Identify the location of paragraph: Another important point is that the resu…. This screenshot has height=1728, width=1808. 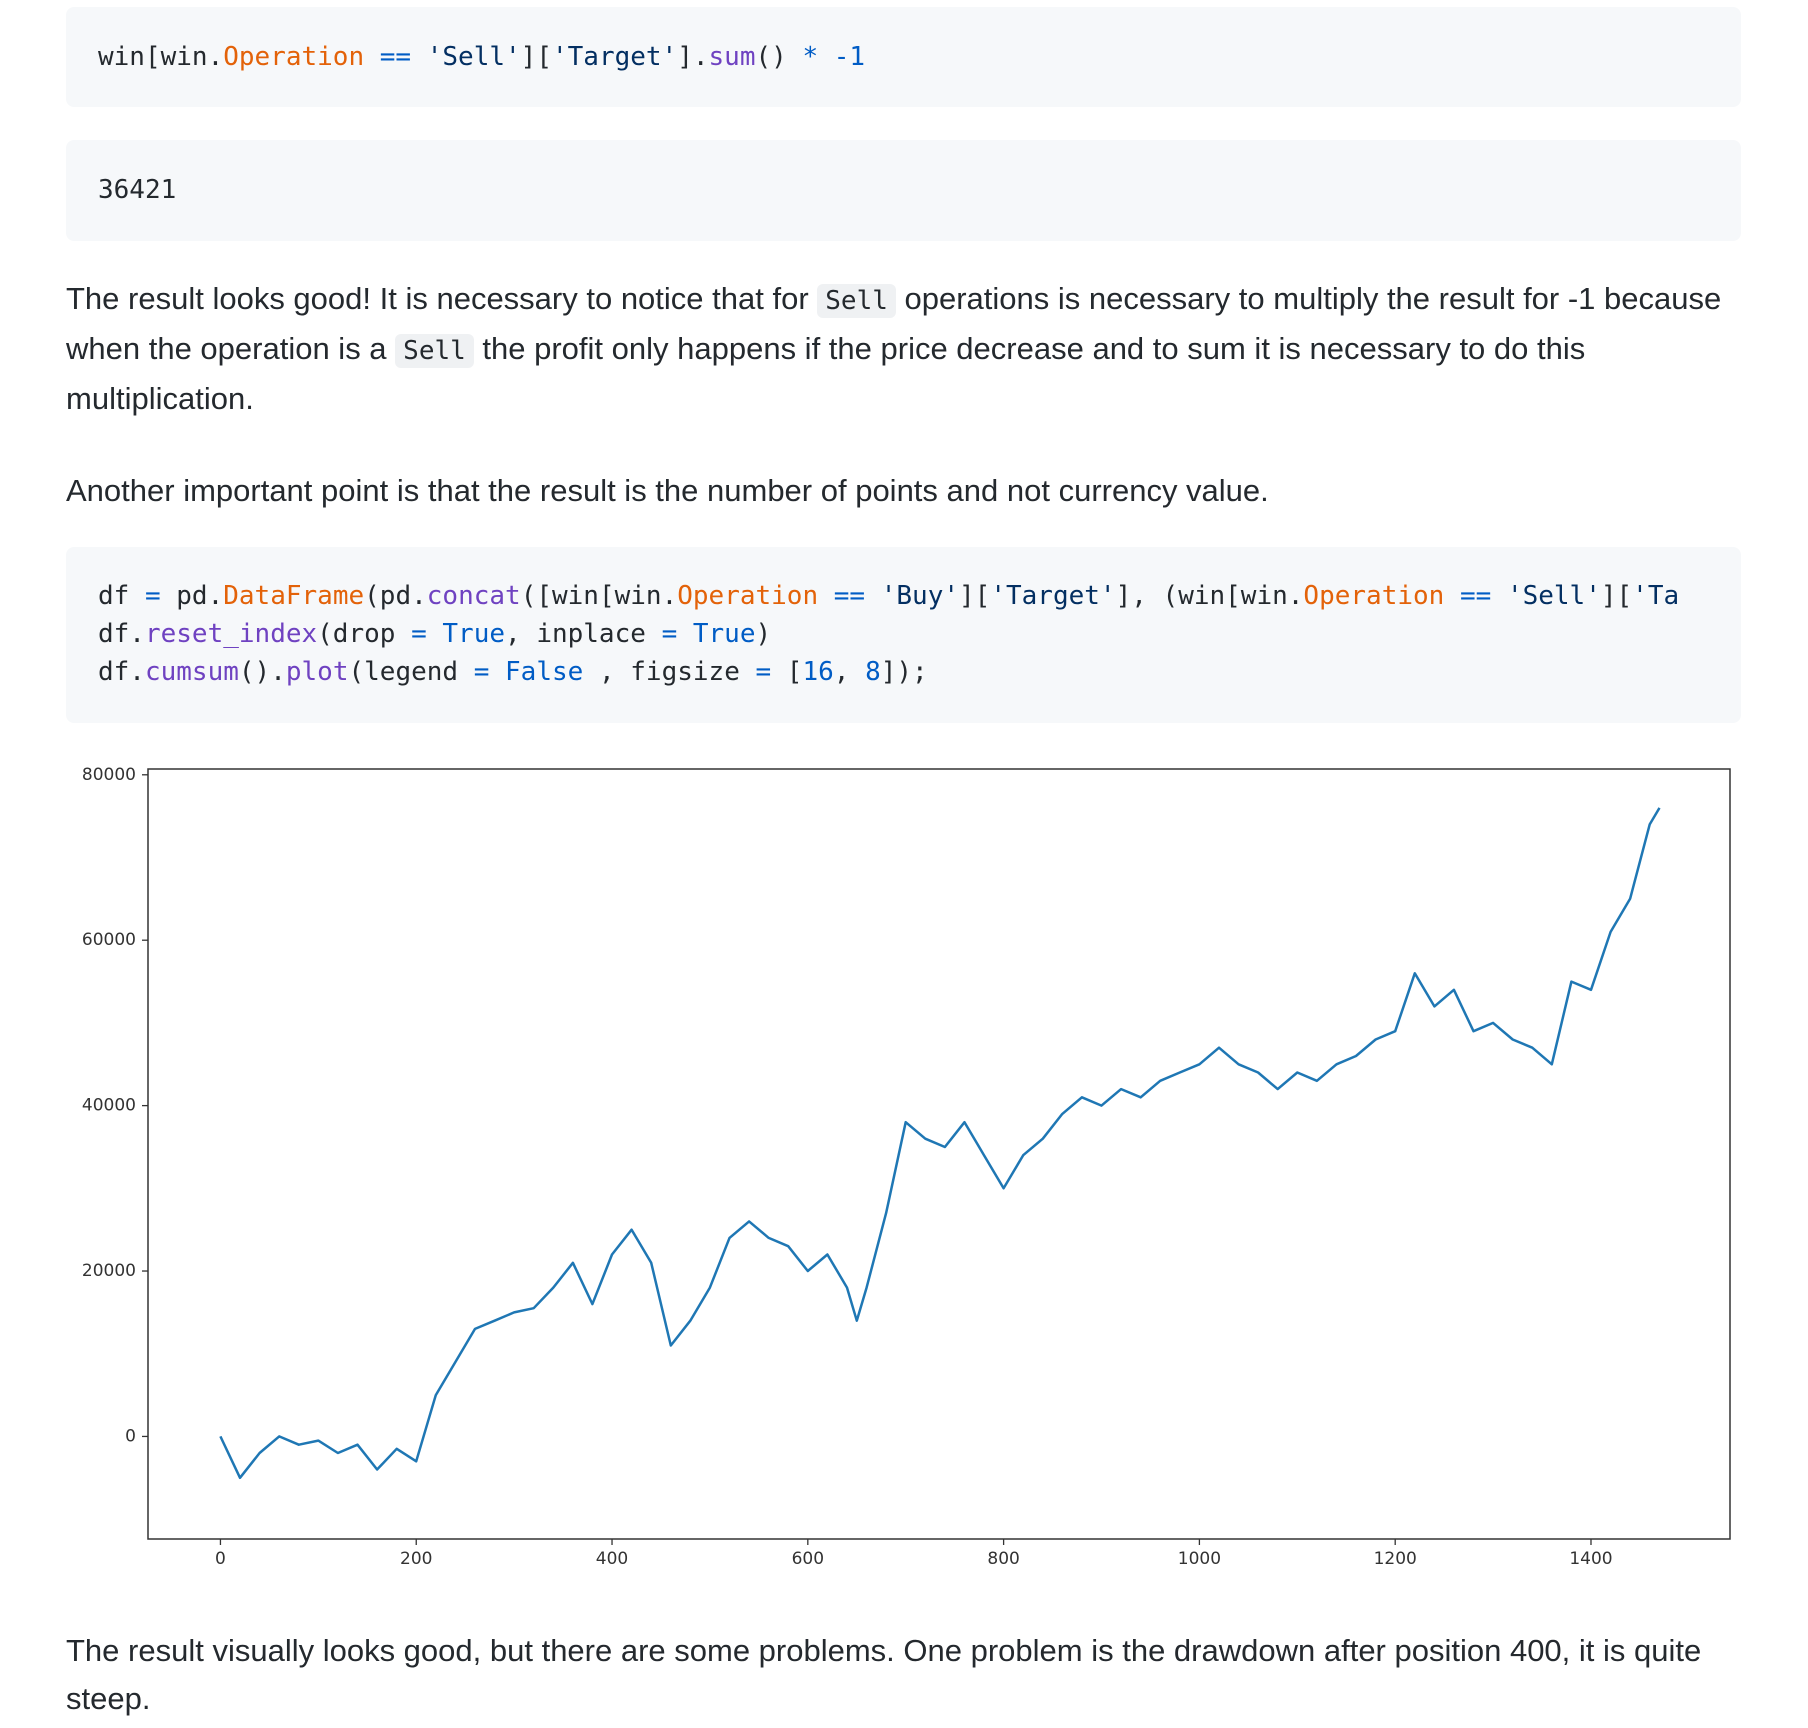
(906, 491).